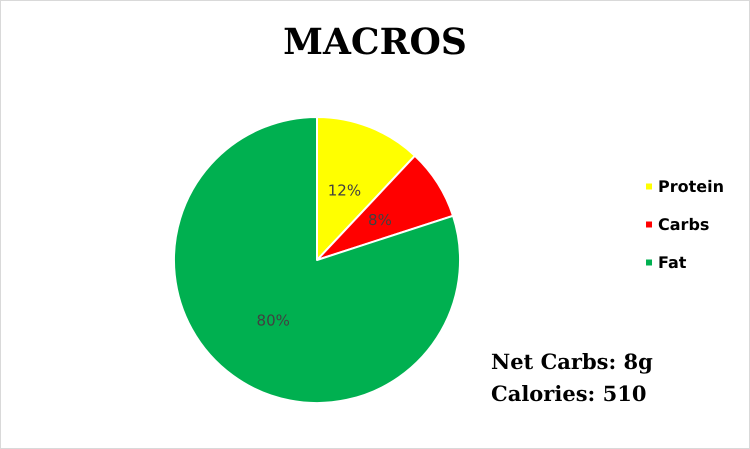 The width and height of the screenshot is (750, 449). What do you see at coordinates (375, 42) in the screenshot?
I see `chart-title: MACROS` at bounding box center [375, 42].